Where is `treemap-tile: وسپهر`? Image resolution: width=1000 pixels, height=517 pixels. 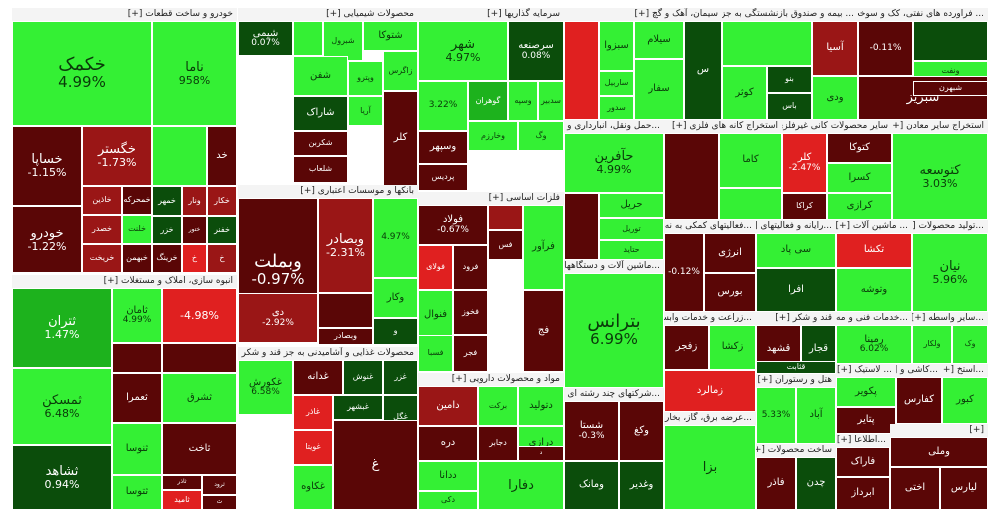
treemap-tile: وسپهر is located at coordinates (443, 147).